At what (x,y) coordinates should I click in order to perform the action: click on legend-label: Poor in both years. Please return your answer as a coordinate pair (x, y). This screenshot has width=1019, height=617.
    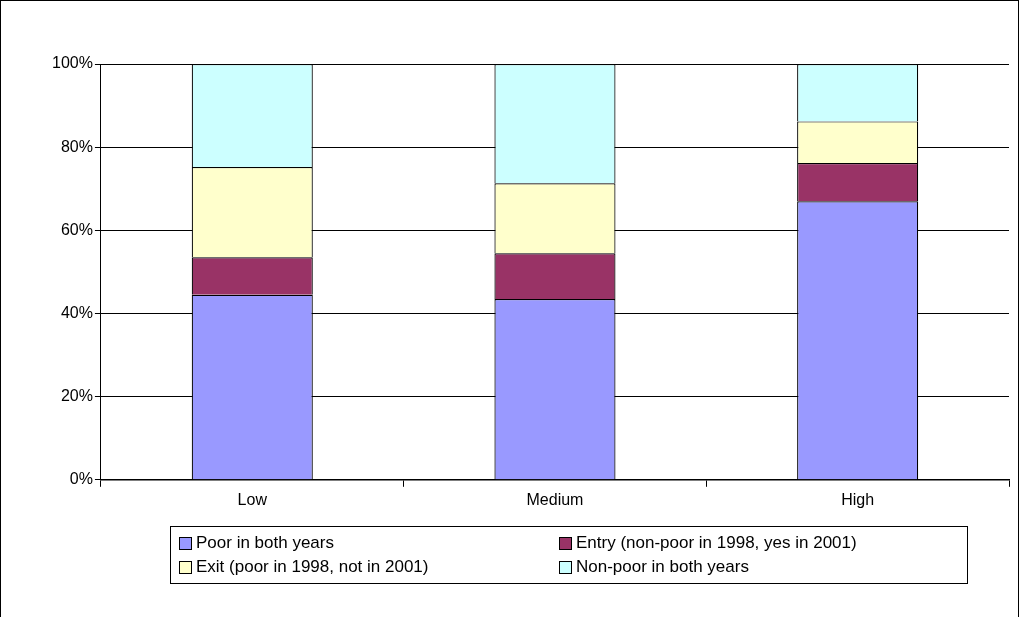
    Looking at the image, I should click on (265, 543).